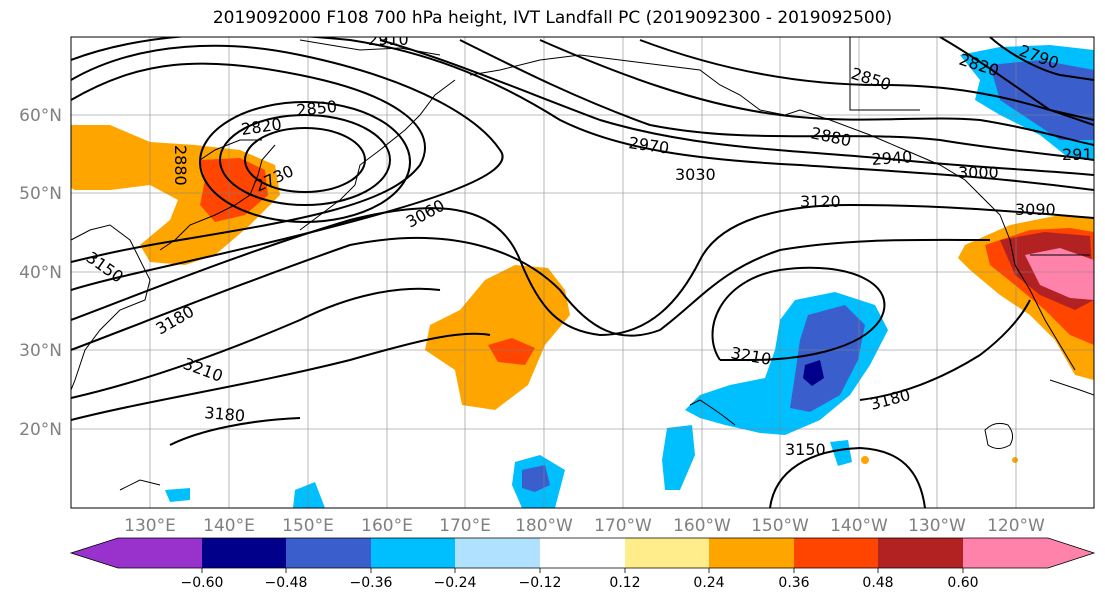 The image size is (1105, 601). Describe the element at coordinates (1016, 526) in the screenshot. I see `lon-label: 120°W` at that location.